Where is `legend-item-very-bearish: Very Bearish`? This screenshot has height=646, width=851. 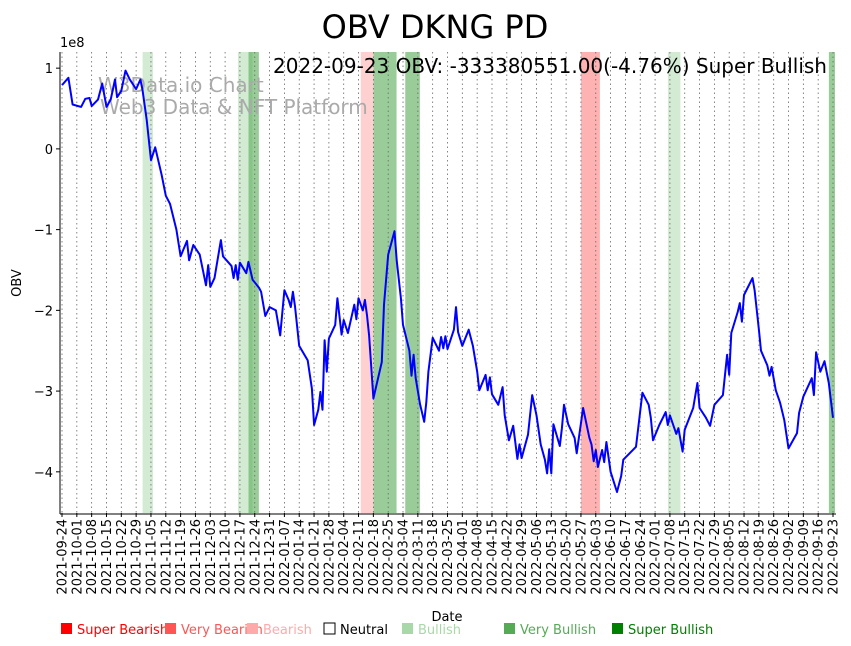
legend-item-very-bearish: Very Bearish is located at coordinates (214, 630).